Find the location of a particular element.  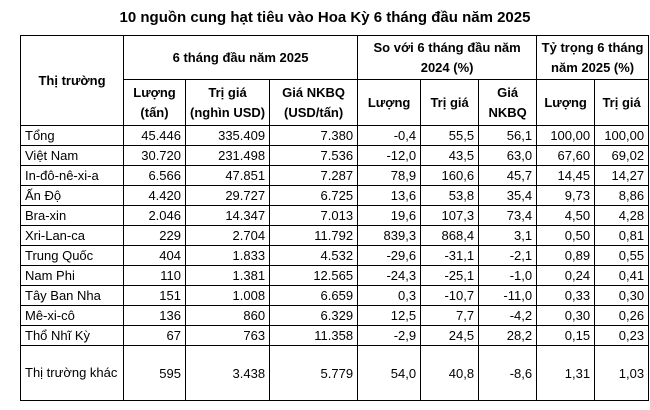

cell-volume: 67 is located at coordinates (154, 335).